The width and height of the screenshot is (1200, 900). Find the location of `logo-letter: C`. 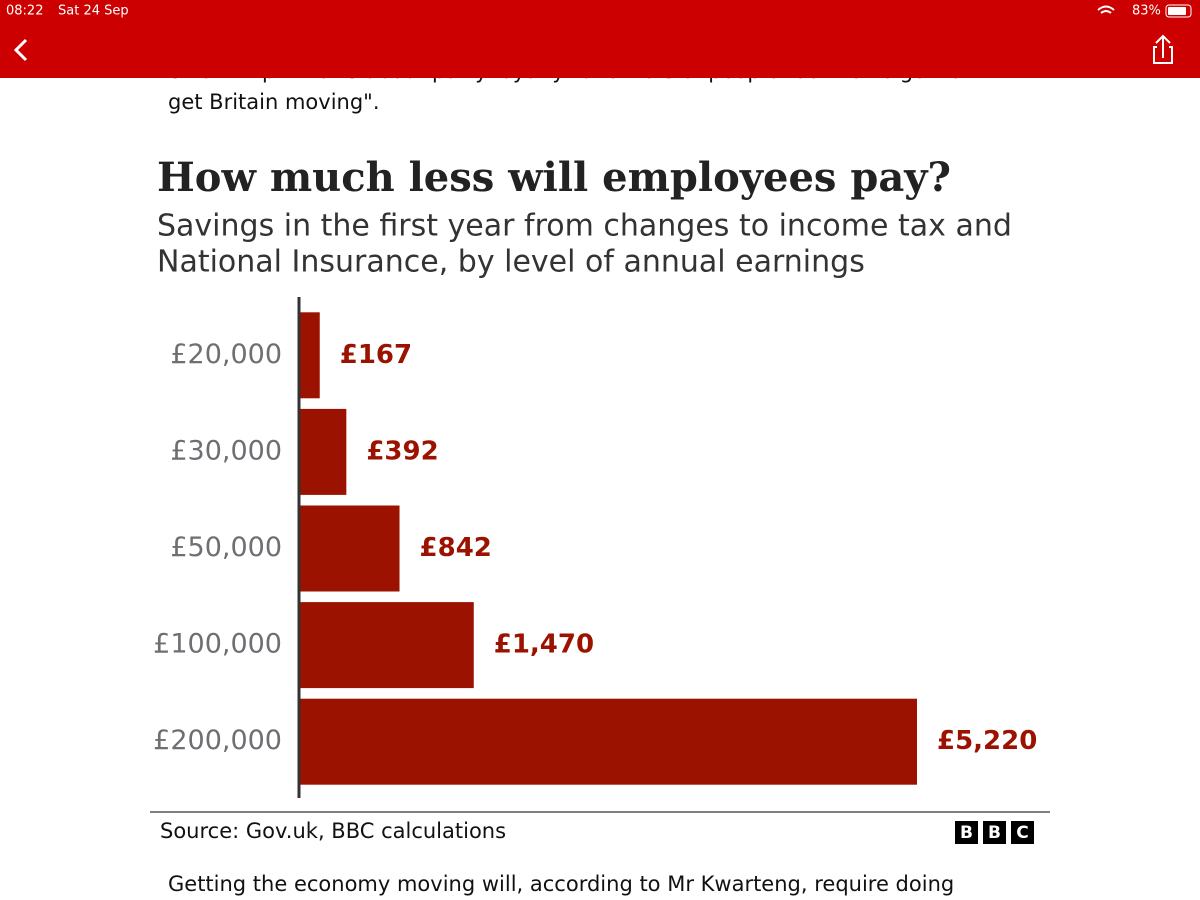

logo-letter: C is located at coordinates (1022, 833).